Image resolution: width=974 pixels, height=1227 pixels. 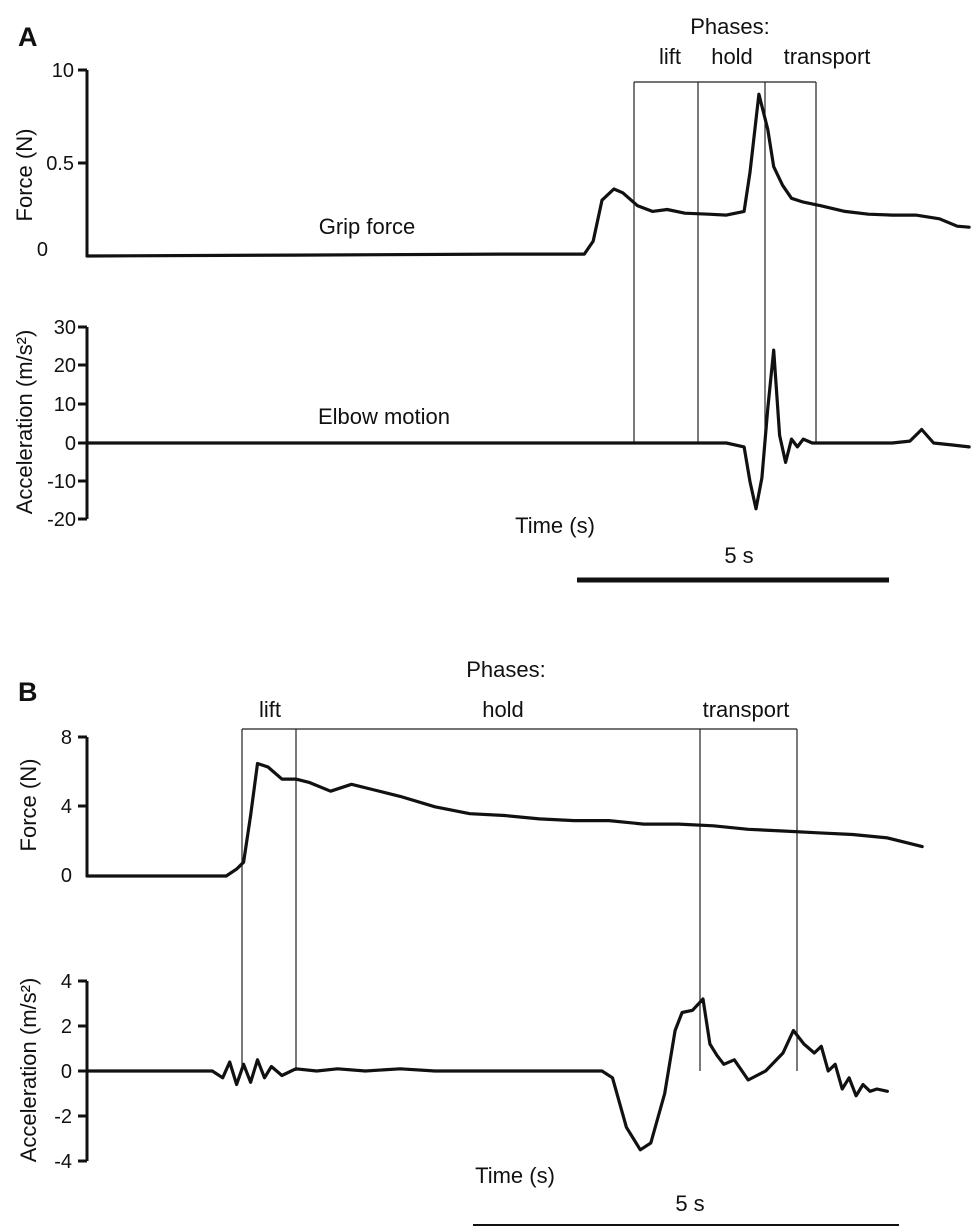 I want to click on panel-b-accel-ytick-label-2: 2, so click(x=66, y=1027).